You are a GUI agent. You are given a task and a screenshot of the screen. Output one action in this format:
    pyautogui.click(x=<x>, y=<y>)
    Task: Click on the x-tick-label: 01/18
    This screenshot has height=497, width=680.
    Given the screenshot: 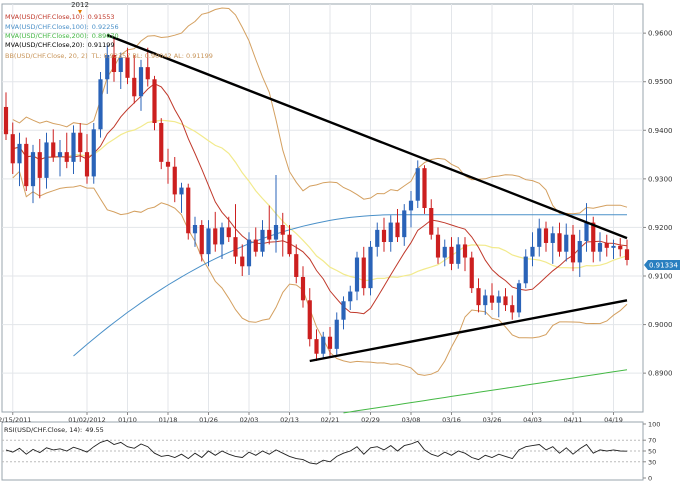 What is the action you would take?
    pyautogui.click(x=168, y=420)
    